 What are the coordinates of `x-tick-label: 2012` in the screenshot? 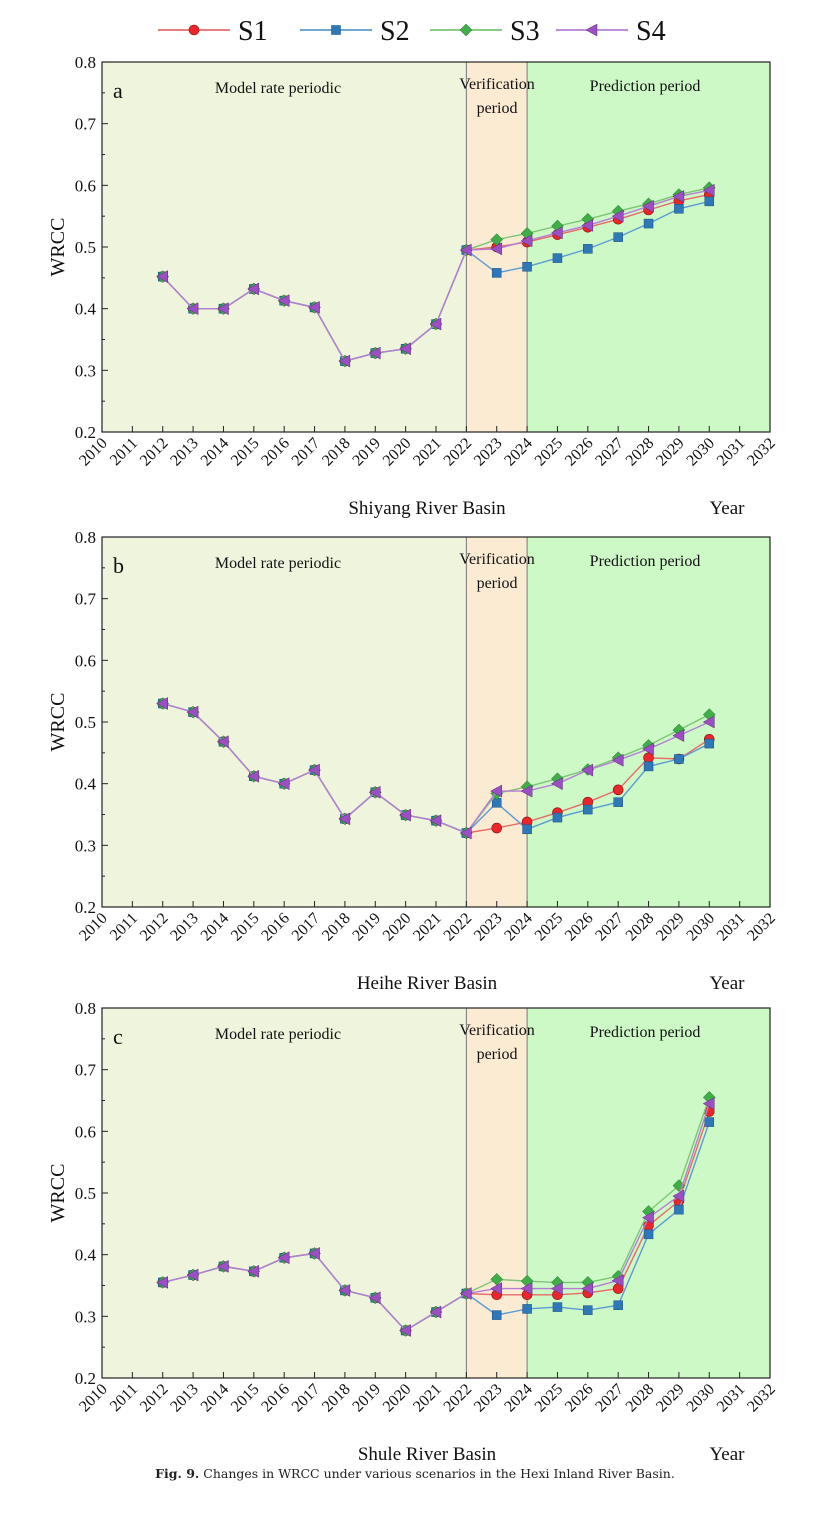 It's located at (154, 452).